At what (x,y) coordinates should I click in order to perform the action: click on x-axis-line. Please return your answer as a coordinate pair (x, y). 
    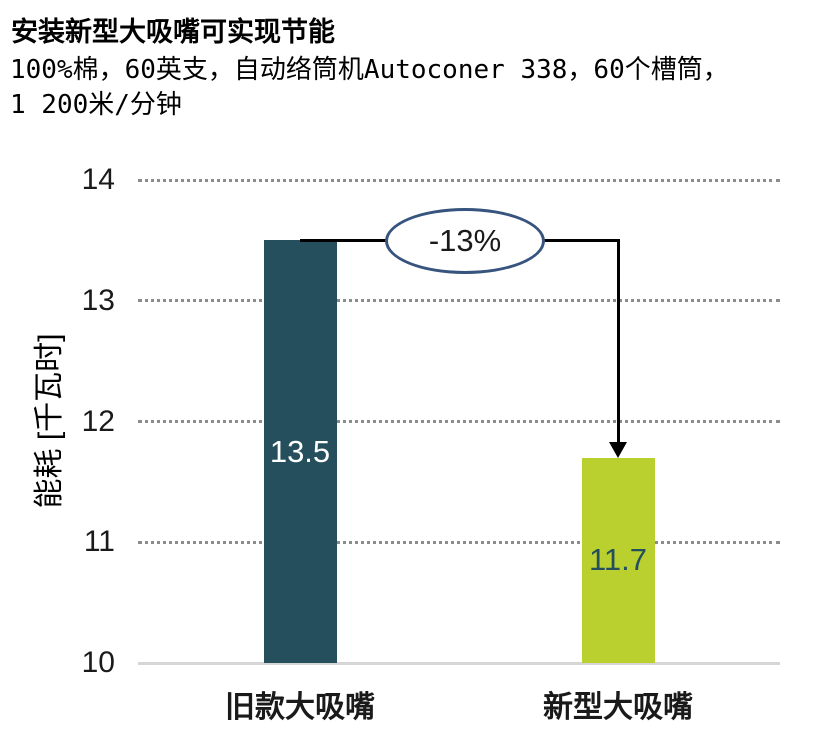
    Looking at the image, I should click on (459, 663).